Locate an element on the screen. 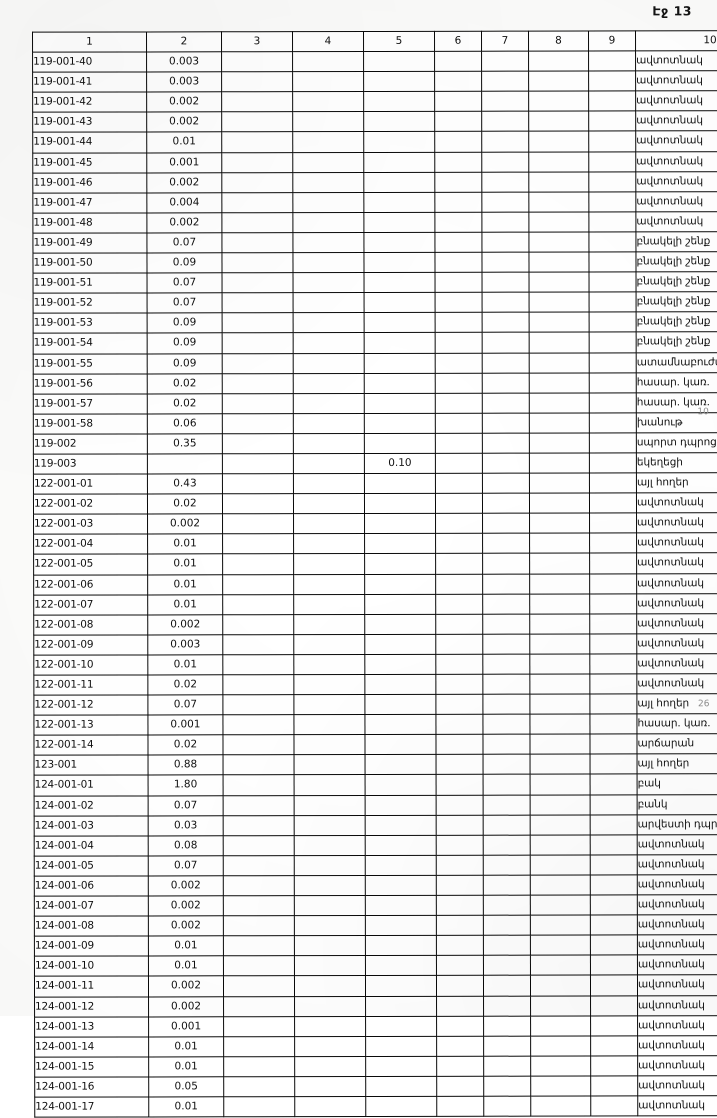 The image size is (717, 1118). cell-parcel-id: 124-001-16 is located at coordinates (91, 1087).